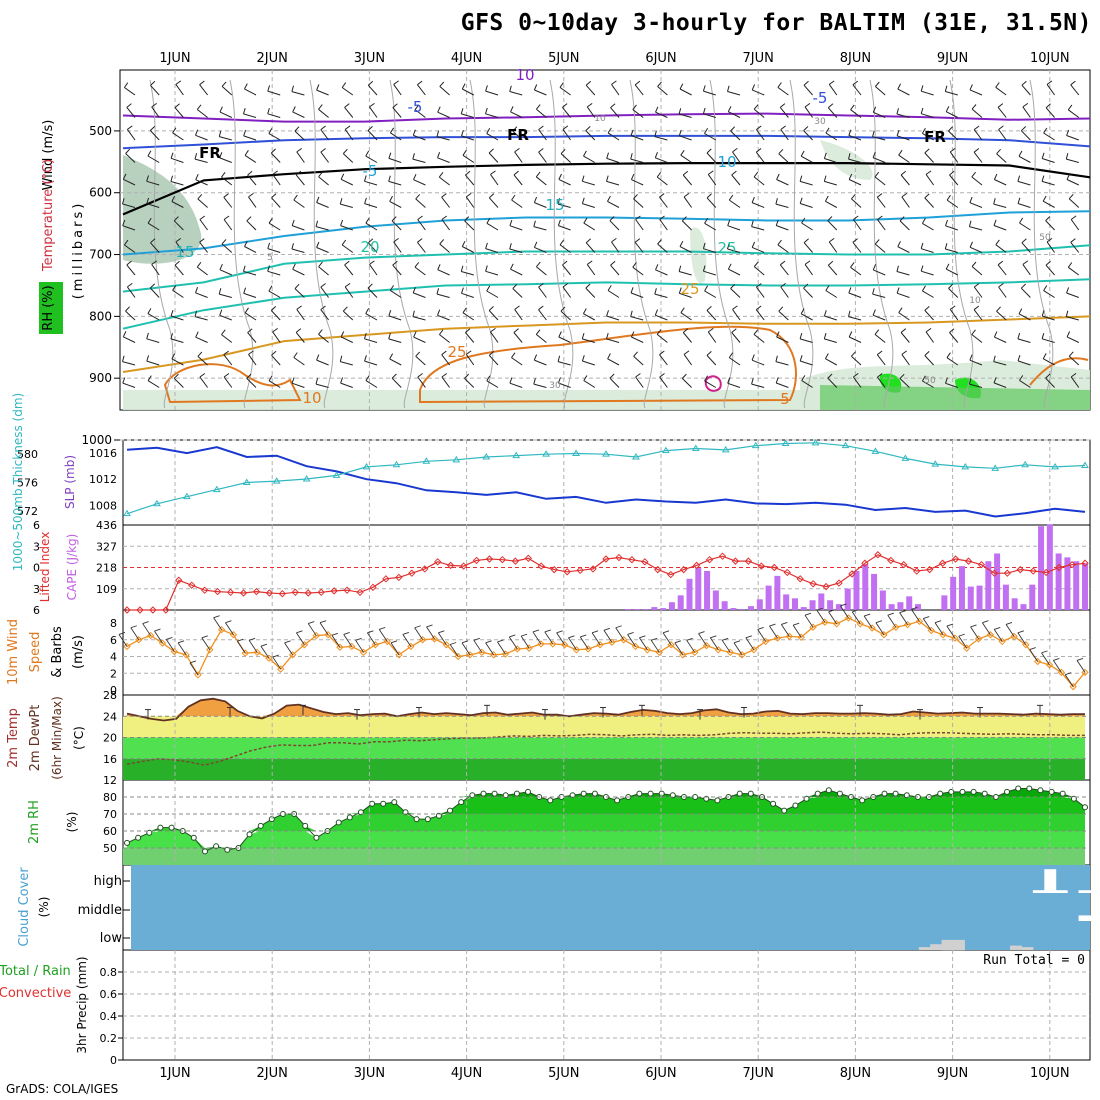 This screenshot has width=1100, height=1100. Describe the element at coordinates (106, 568) in the screenshot. I see `cape-tick-218: 218` at that location.